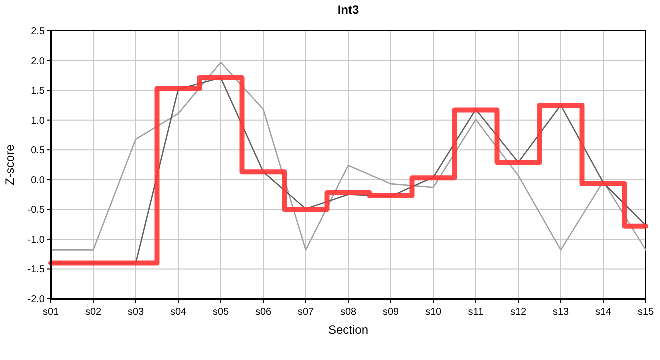 Image resolution: width=660 pixels, height=360 pixels. I want to click on chart-title: Int3, so click(349, 10).